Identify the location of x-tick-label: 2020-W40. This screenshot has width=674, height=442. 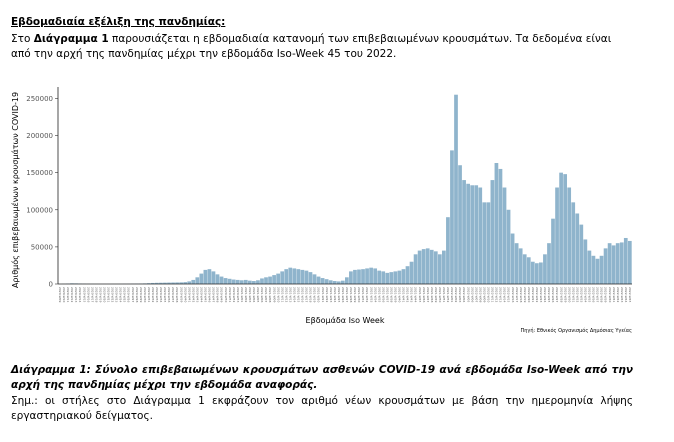
(185, 294).